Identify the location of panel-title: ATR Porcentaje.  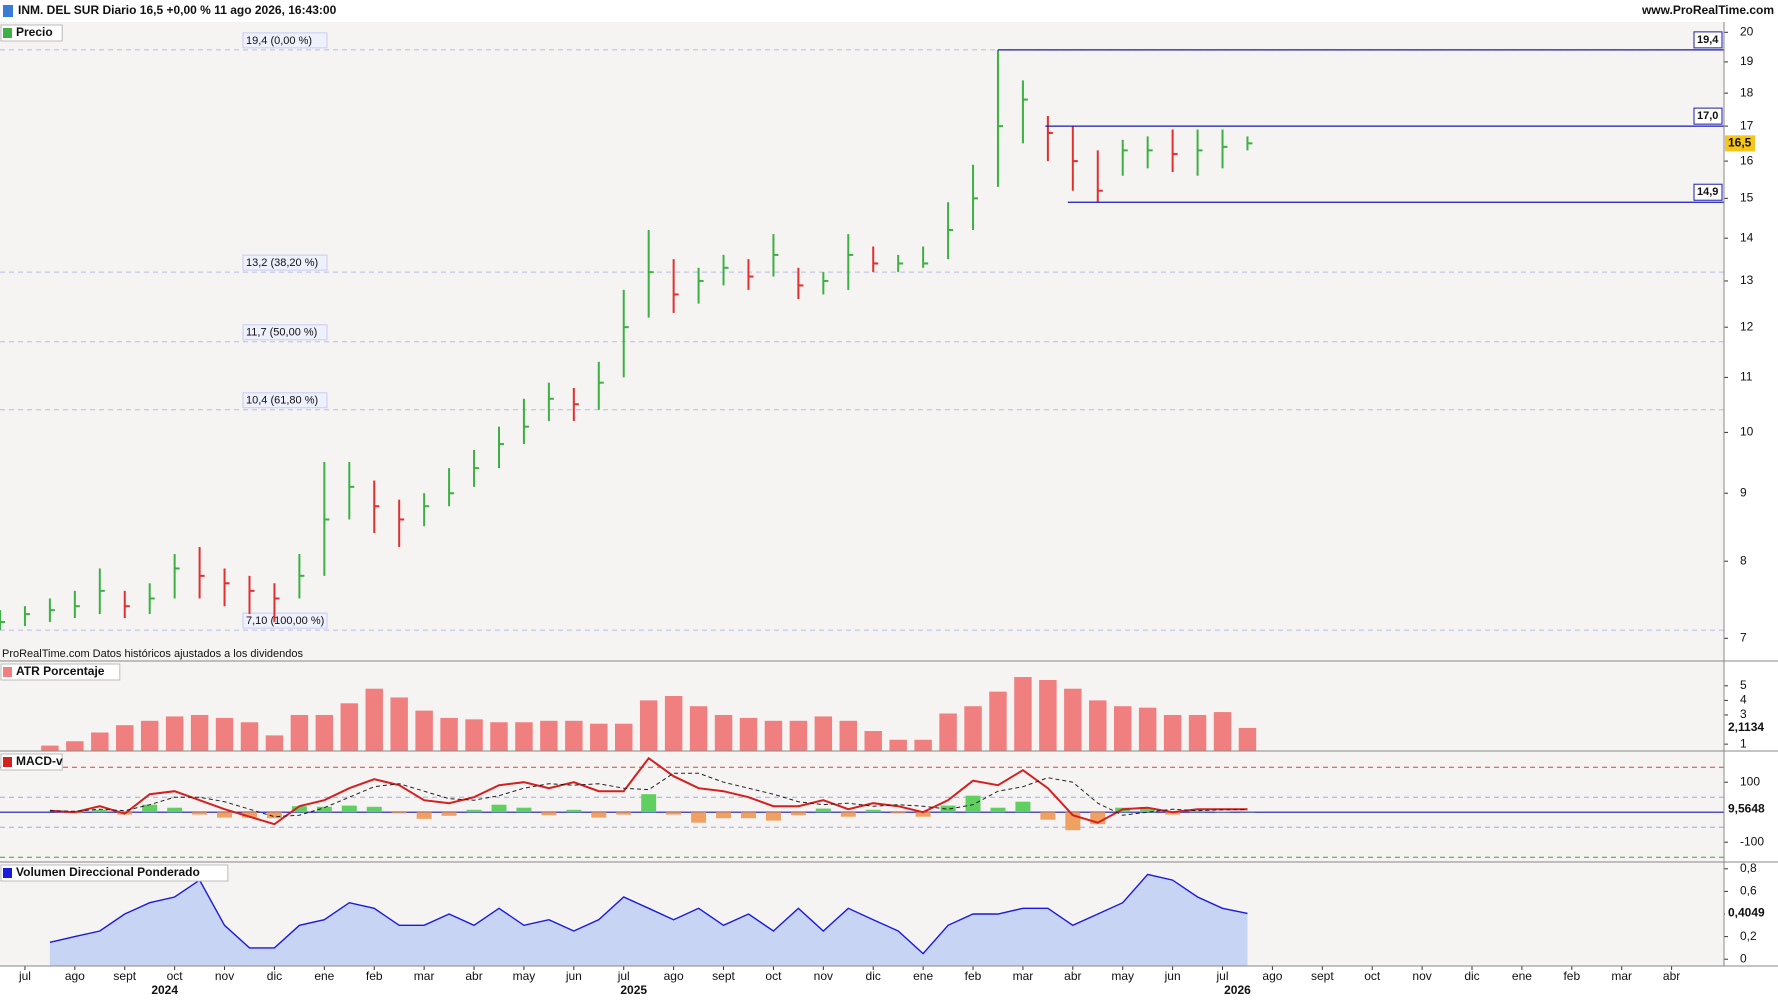
(60, 671).